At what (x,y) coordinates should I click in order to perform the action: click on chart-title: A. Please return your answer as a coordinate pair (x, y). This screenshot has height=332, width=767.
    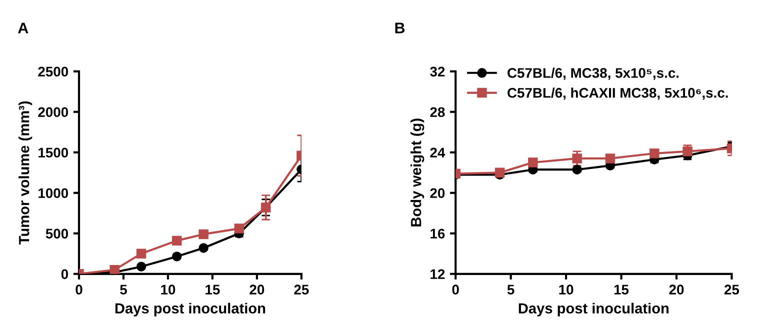
    Looking at the image, I should click on (23, 28).